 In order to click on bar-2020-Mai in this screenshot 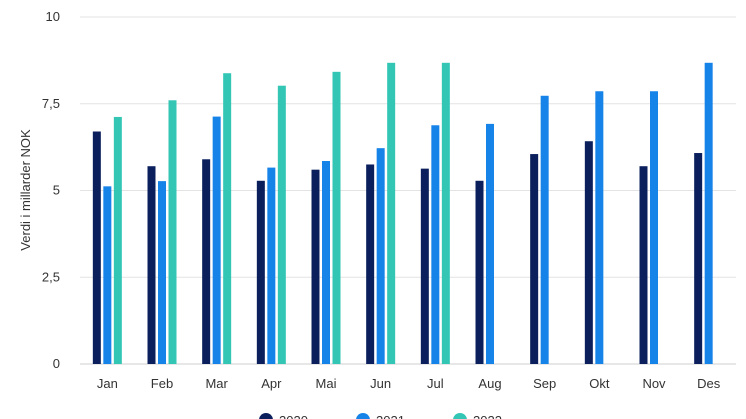, I will do `click(315, 266)`.